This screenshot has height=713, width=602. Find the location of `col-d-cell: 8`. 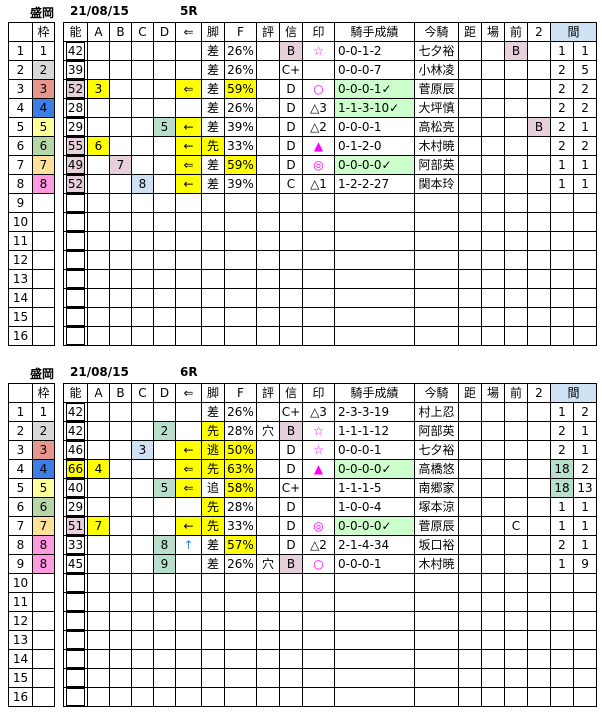

col-d-cell: 8 is located at coordinates (164, 545).